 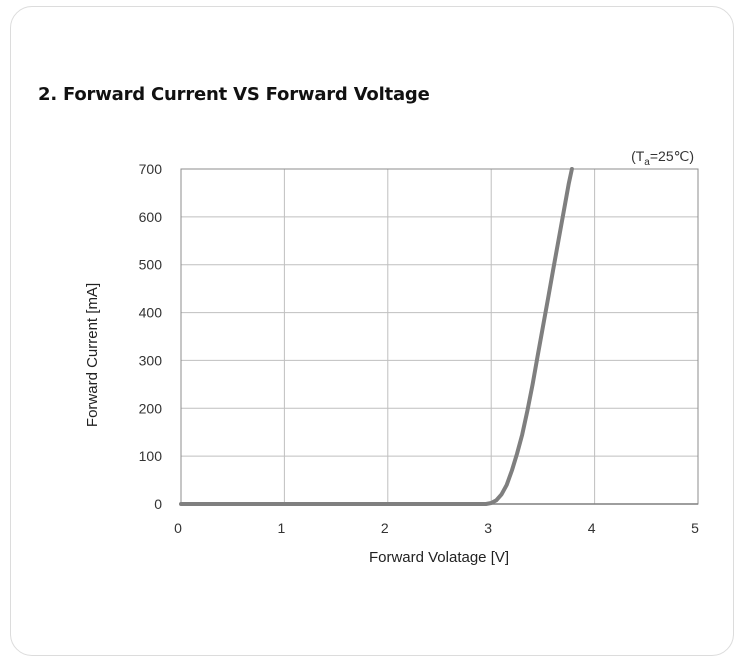 I want to click on test-condition: (Ta=25℃), so click(x=662, y=158).